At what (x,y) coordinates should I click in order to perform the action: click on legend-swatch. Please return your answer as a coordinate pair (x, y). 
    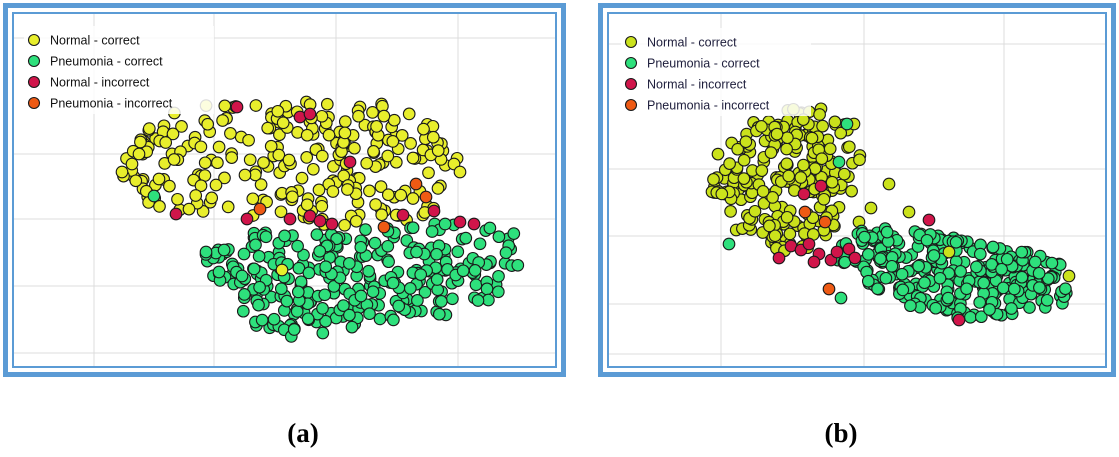
    Looking at the image, I should click on (34, 40).